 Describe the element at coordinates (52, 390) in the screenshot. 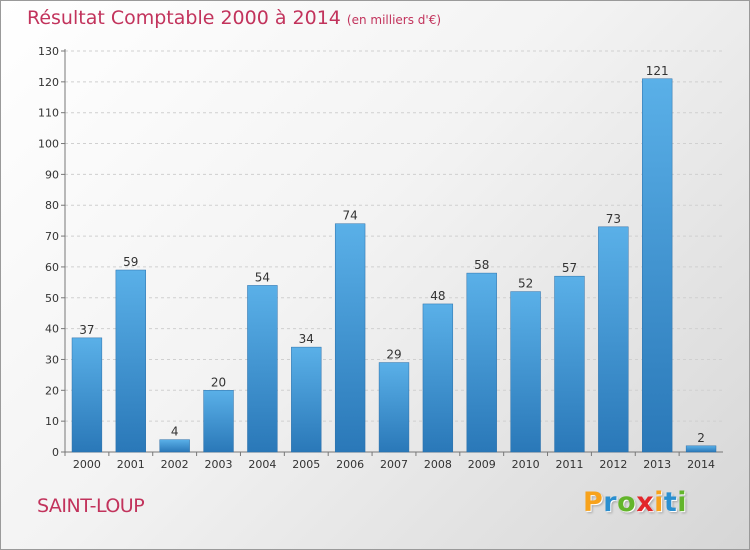

I see `y-tick-label: 20` at that location.